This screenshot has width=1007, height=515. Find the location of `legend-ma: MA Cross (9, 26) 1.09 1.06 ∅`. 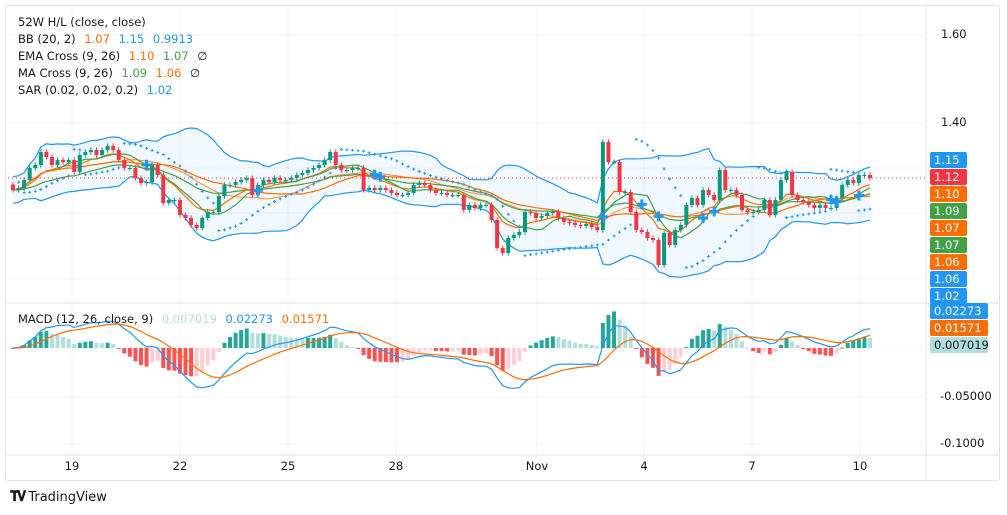

legend-ma: MA Cross (9, 26) 1.09 1.06 ∅ is located at coordinates (115, 73).